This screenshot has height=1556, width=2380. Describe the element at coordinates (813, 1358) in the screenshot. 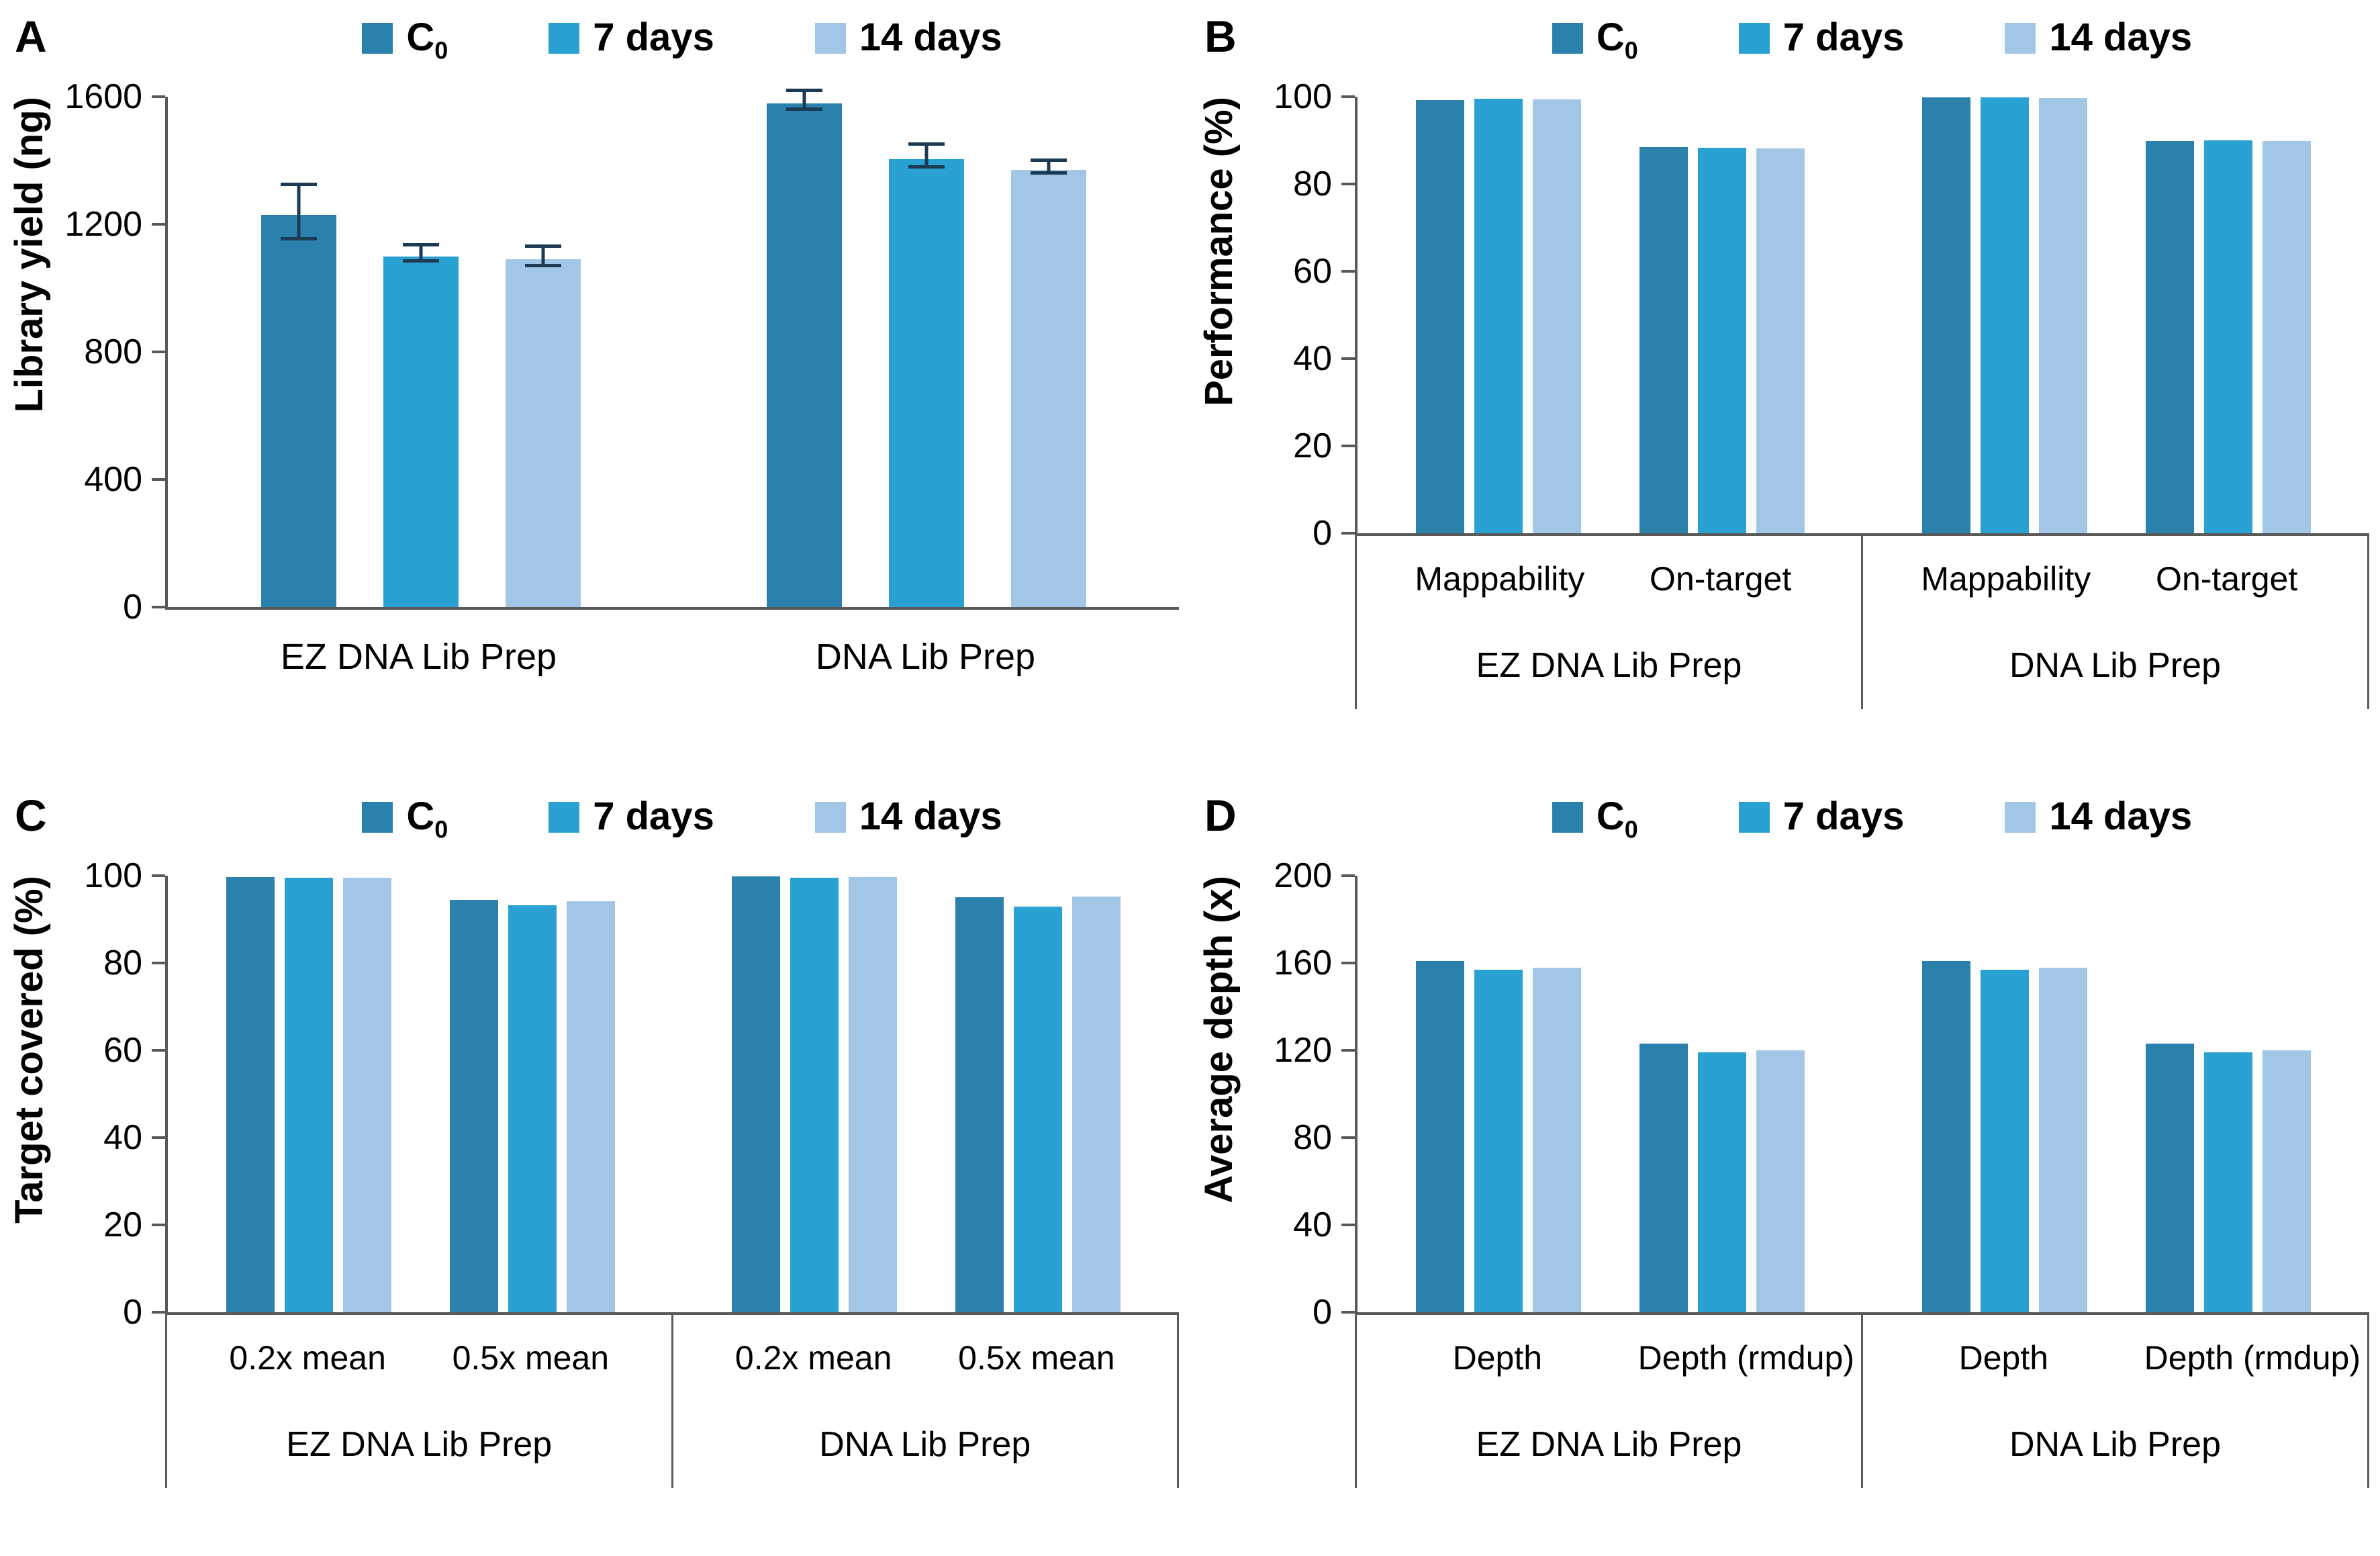

I see `category-label: 0.2x mean` at that location.